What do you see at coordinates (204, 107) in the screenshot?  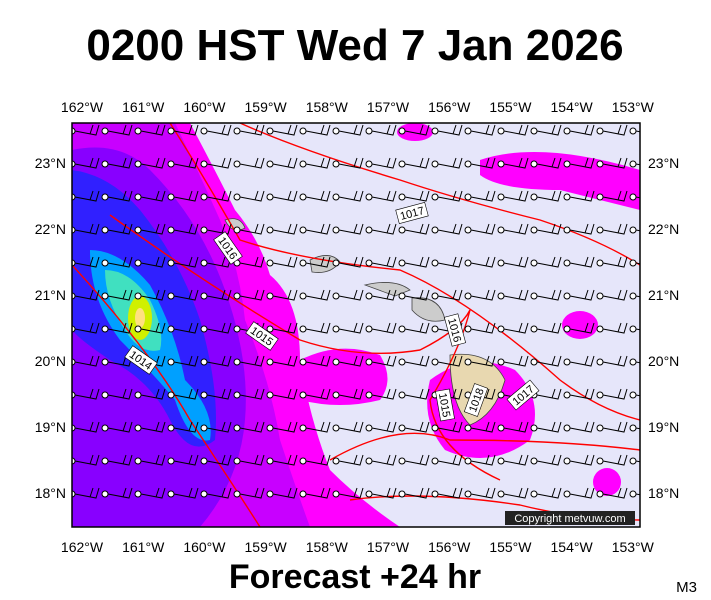 I see `lon-label: 160°W` at bounding box center [204, 107].